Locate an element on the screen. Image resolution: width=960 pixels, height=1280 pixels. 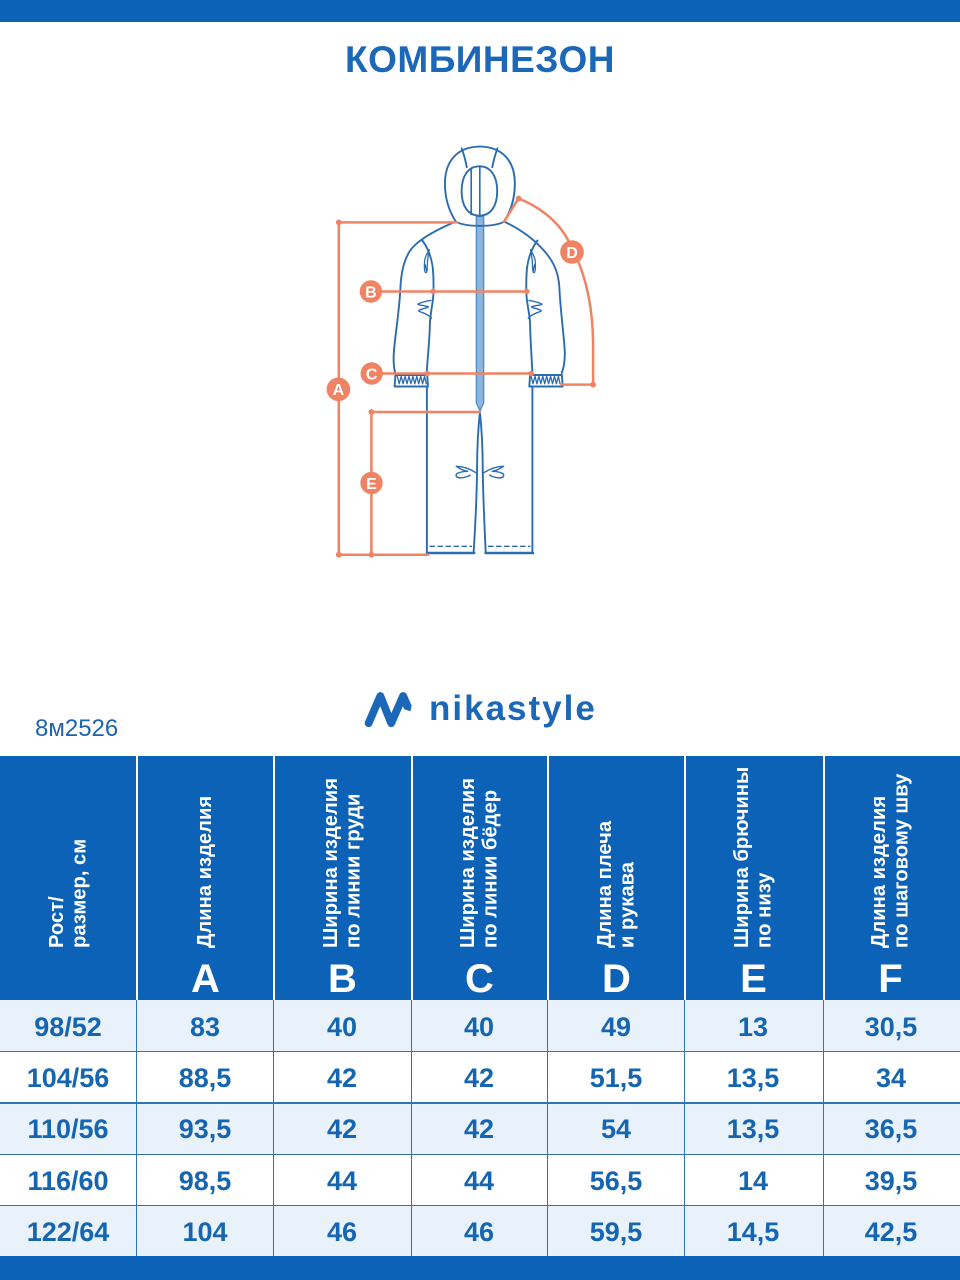
svg-text: B is located at coordinates (371, 292).